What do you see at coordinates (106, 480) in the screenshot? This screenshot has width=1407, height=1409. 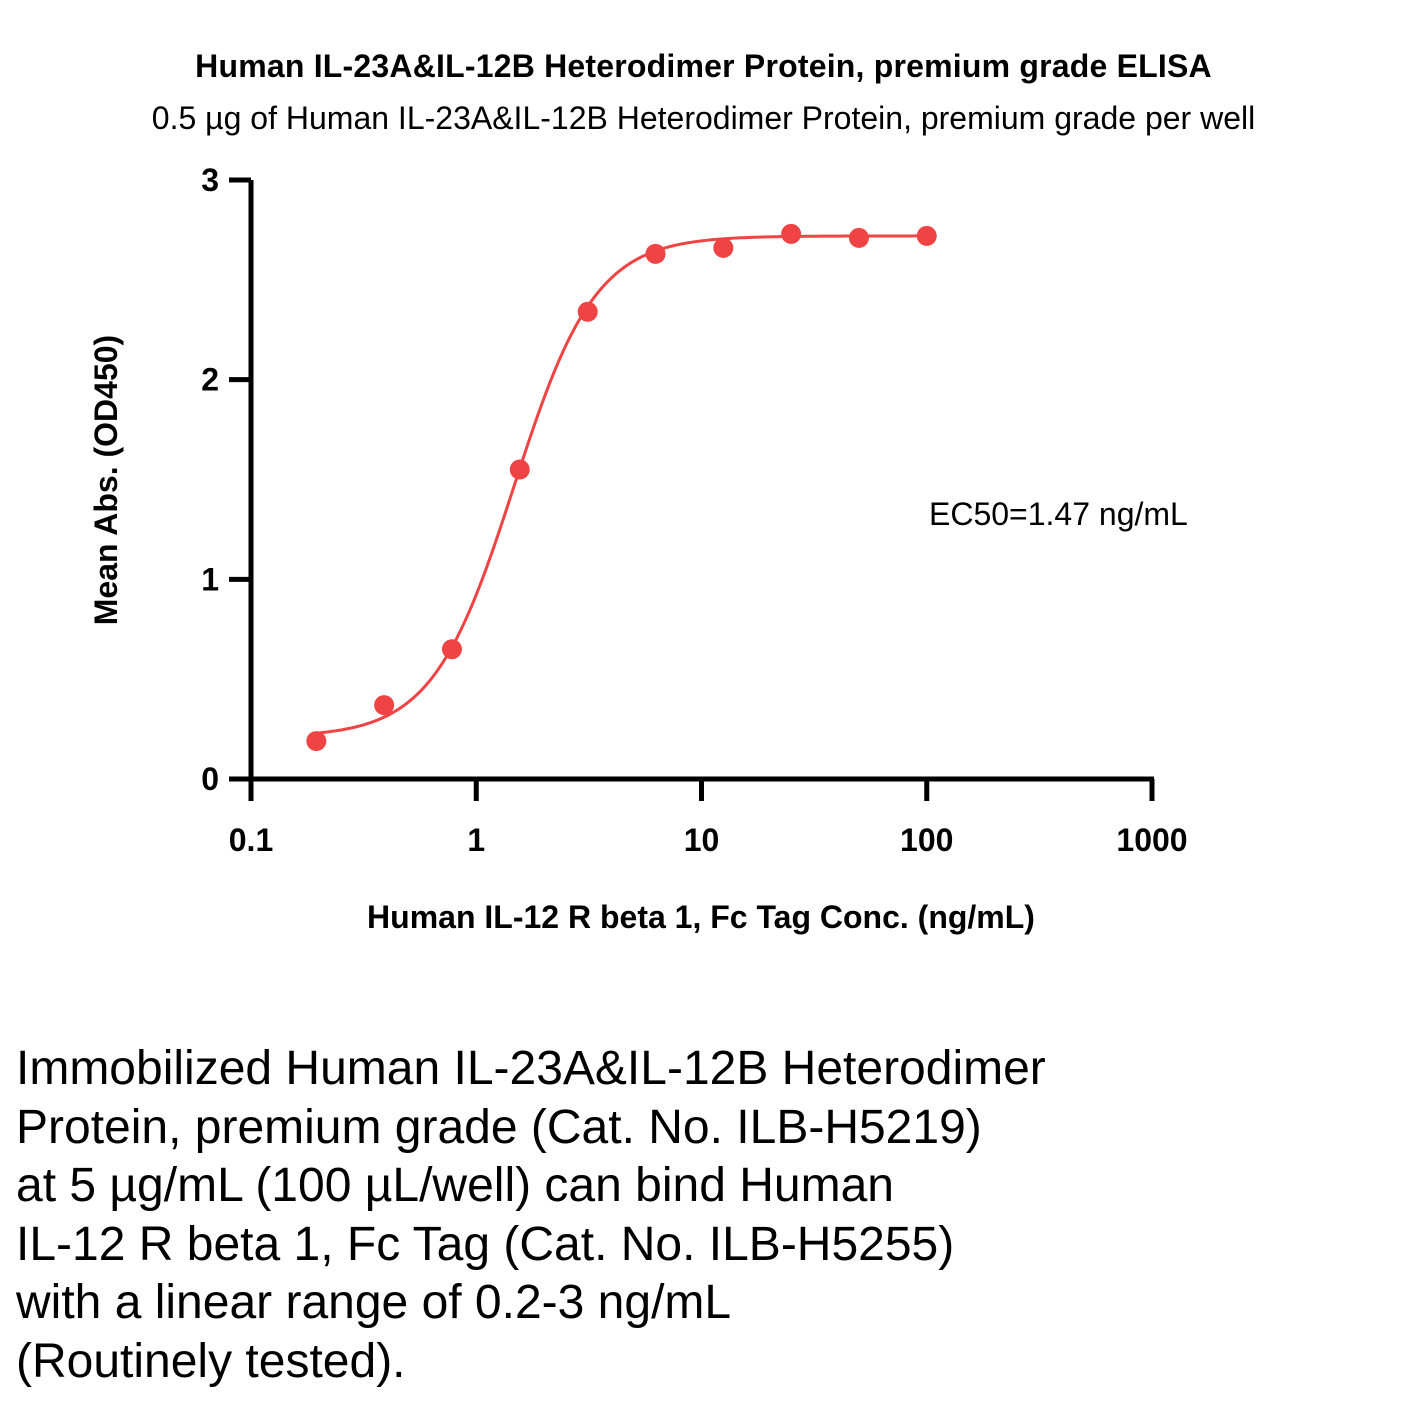 I see `y-axis-label: Mean Abs. (OD450)` at bounding box center [106, 480].